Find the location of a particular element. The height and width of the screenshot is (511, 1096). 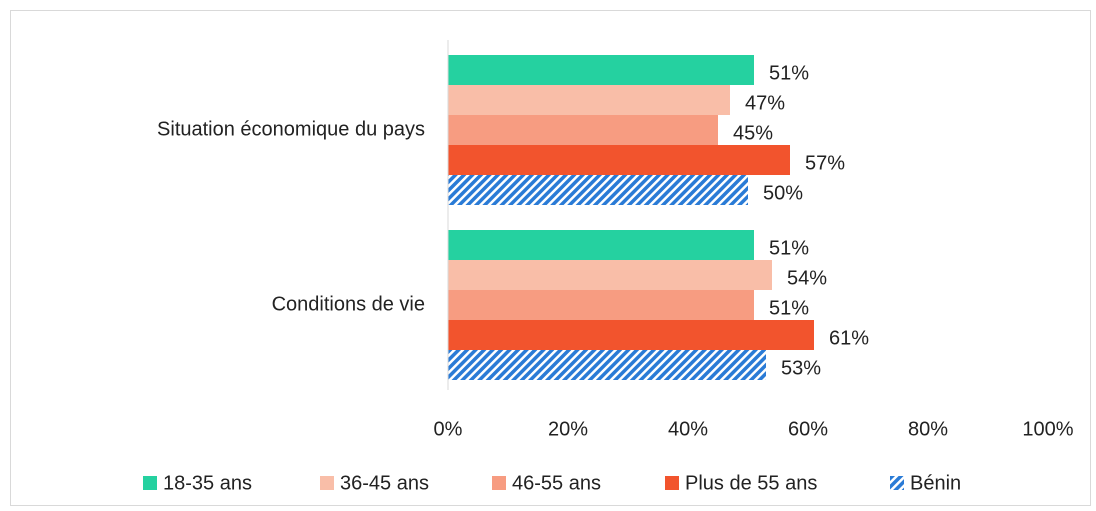

category-label: Conditions de vie is located at coordinates (348, 304).